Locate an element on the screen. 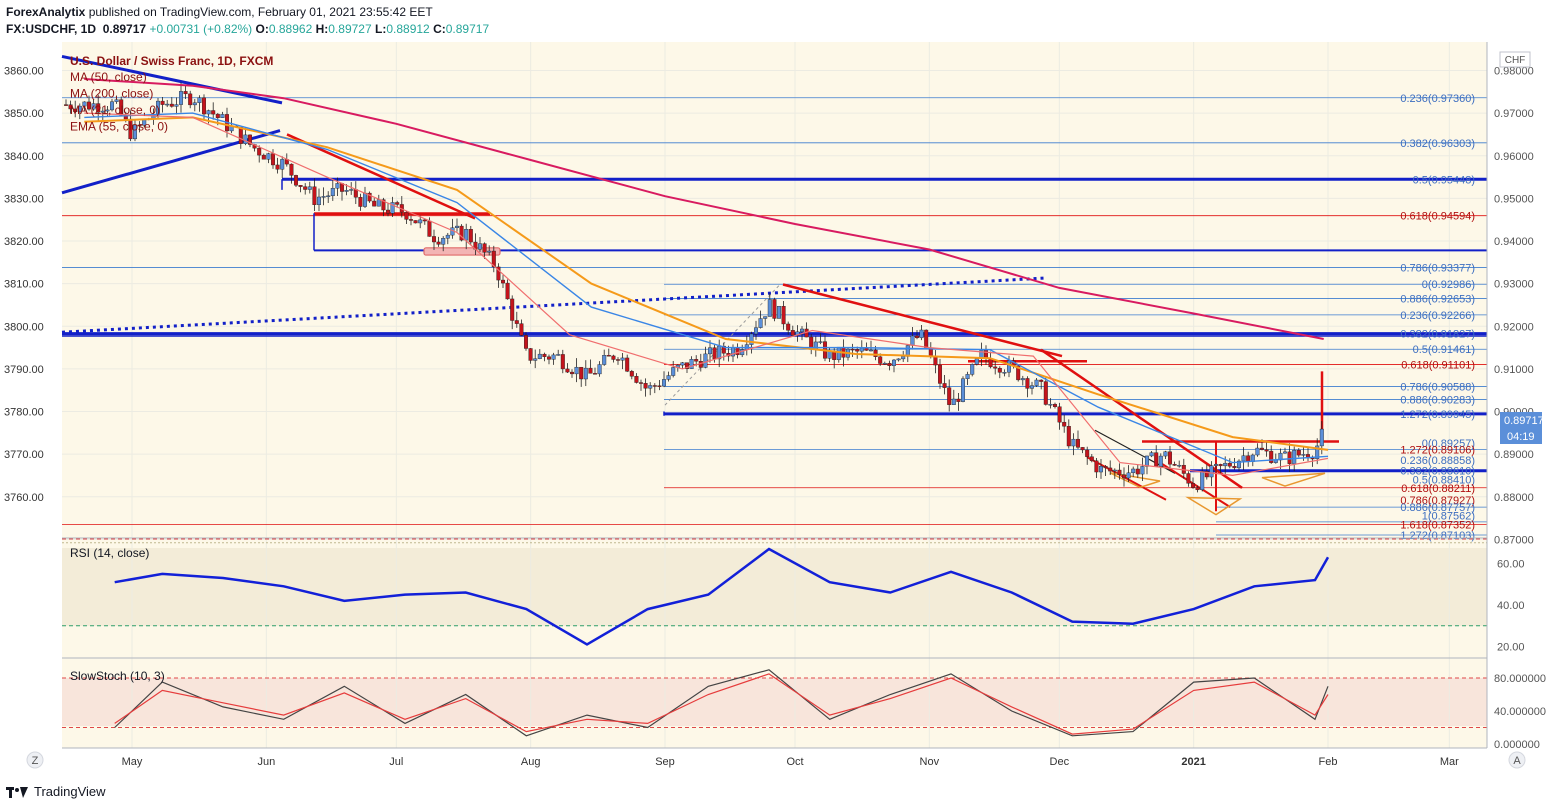 This screenshot has width=1554, height=811. footer-brand: TradingView is located at coordinates (70, 791).